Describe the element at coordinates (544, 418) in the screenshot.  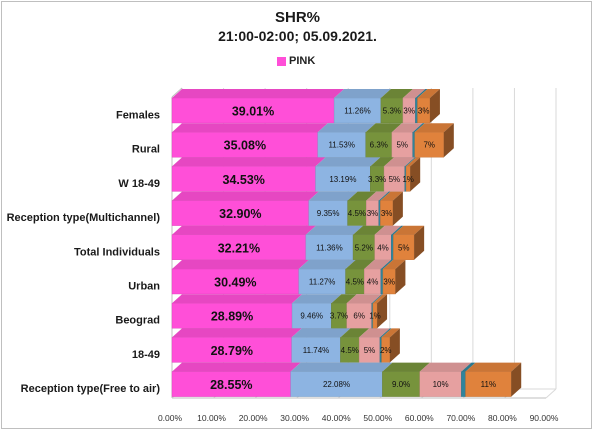
I see `x-tick-label: 90.00%` at that location.